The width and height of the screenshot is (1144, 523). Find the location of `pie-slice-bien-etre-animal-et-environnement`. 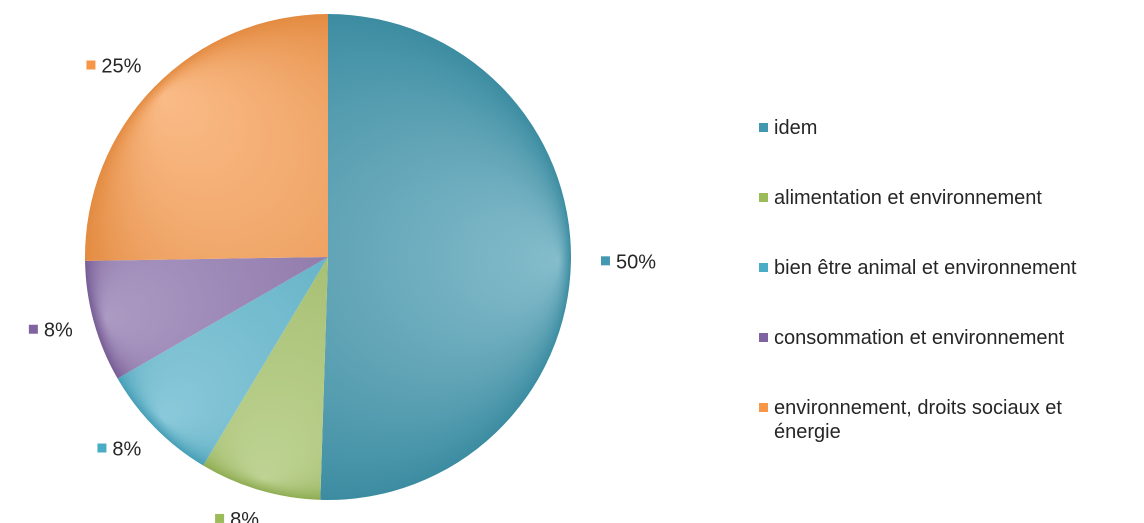

pie-slice-bien-etre-animal-et-environnement is located at coordinates (223, 361).